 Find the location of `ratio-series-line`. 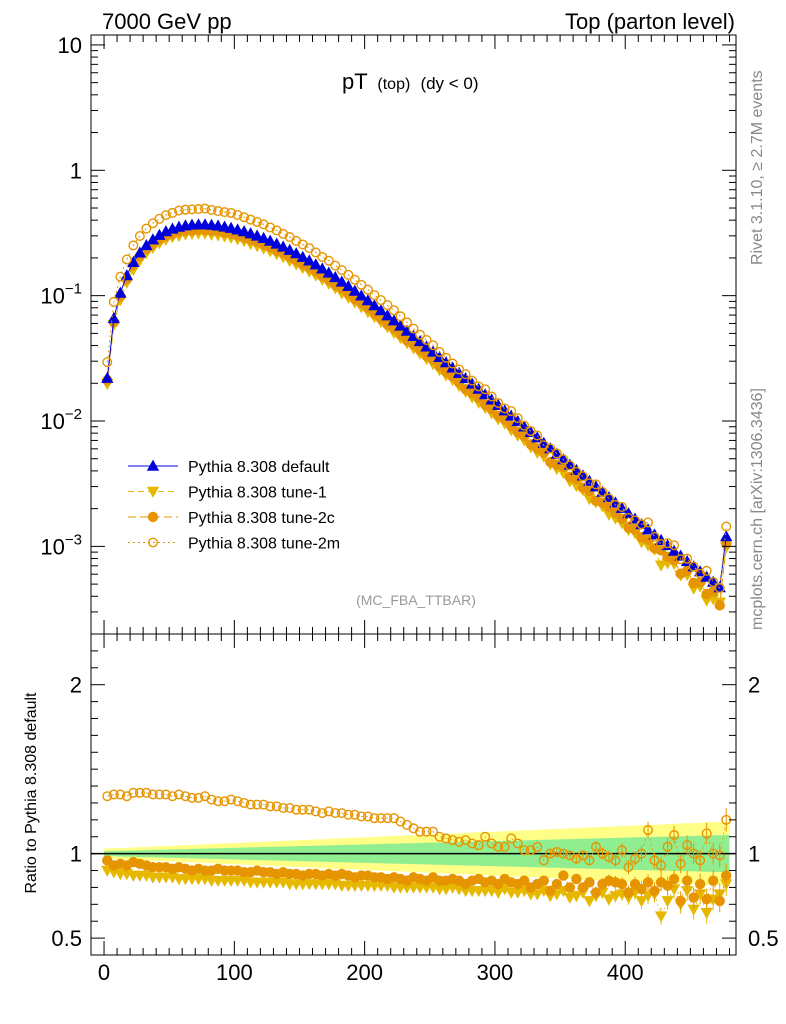

ratio-series-line is located at coordinates (417, 830).